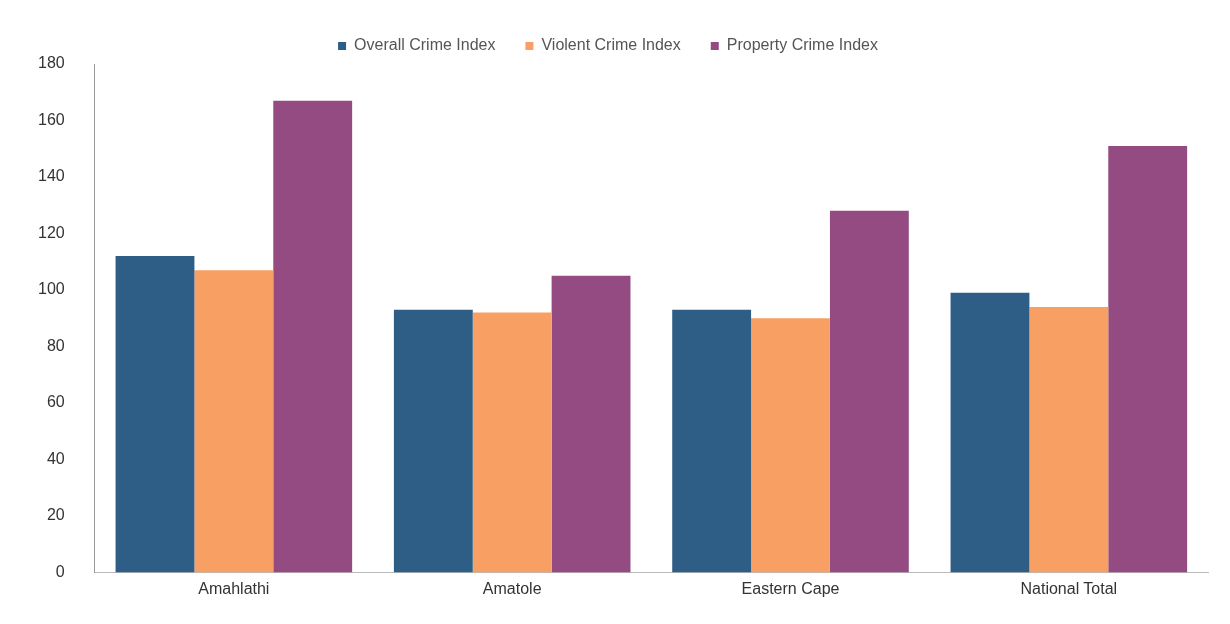 Image resolution: width=1230 pixels, height=624 pixels. What do you see at coordinates (51, 63) in the screenshot?
I see `y-tick-label: 180` at bounding box center [51, 63].